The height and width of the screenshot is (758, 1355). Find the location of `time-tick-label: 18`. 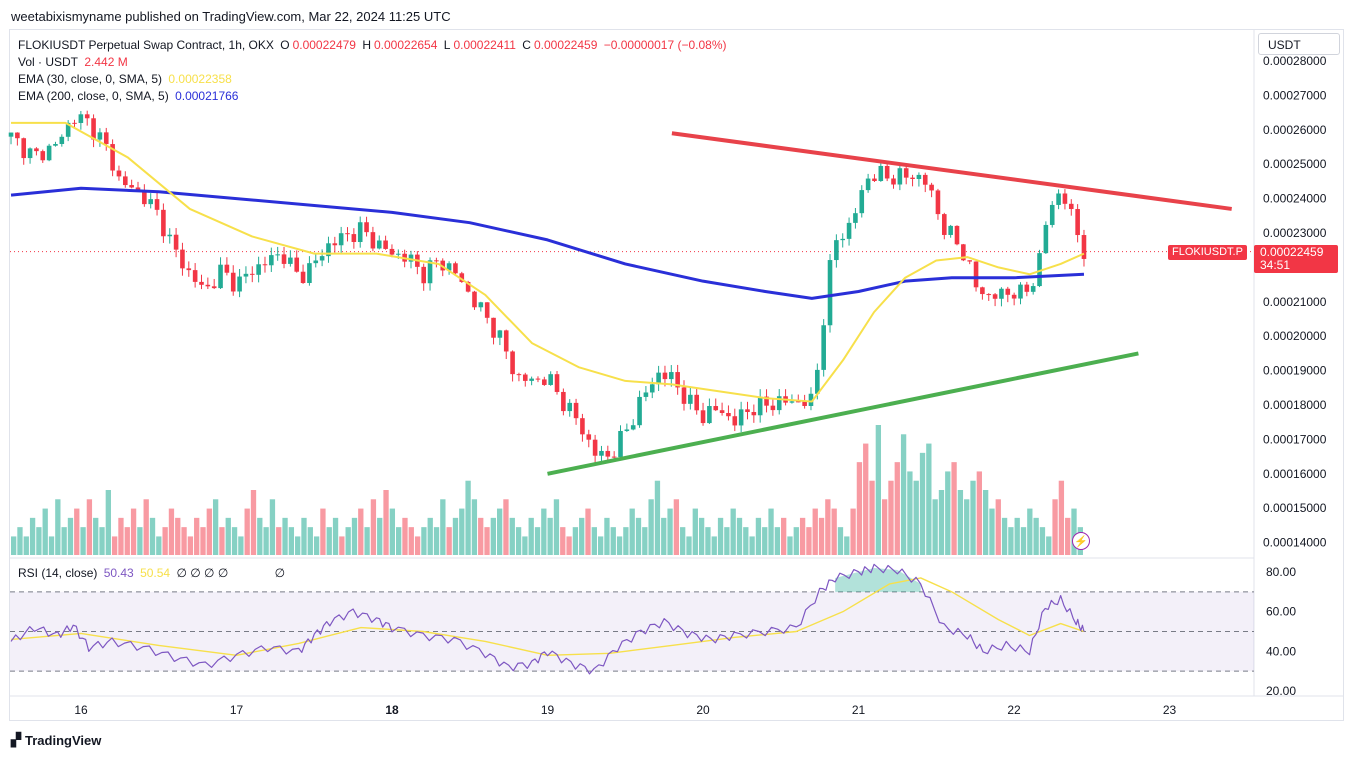

time-tick-label: 18 is located at coordinates (392, 710).